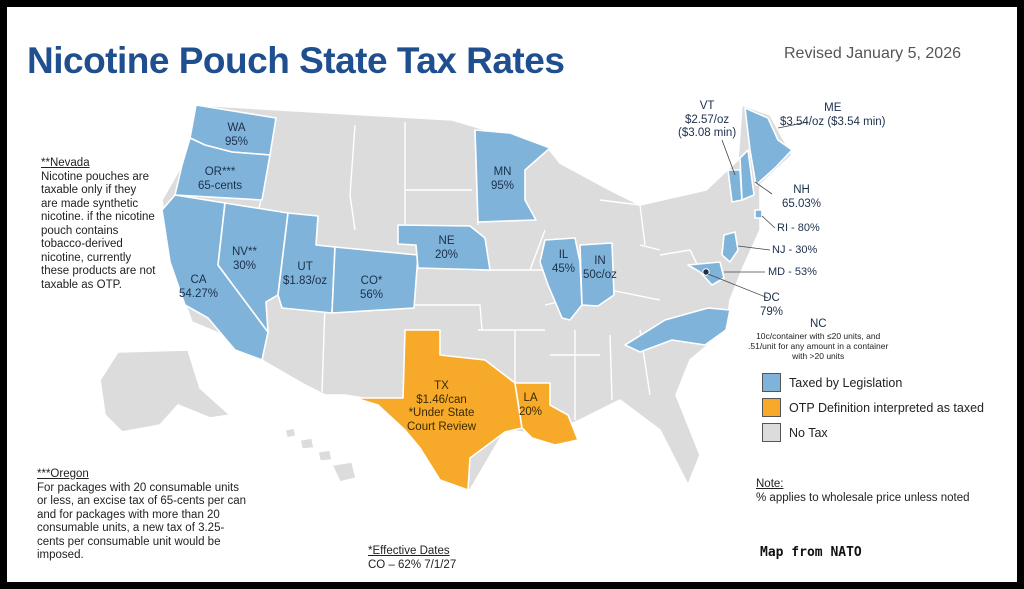 The height and width of the screenshot is (589, 1024). I want to click on legend-swatch-legislation, so click(771, 382).